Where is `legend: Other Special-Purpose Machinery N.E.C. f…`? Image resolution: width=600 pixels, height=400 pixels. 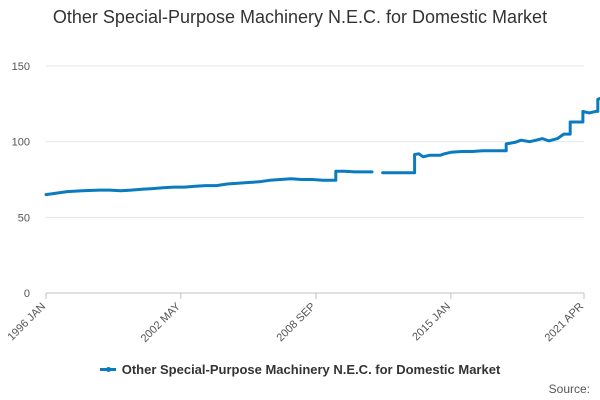
legend: Other Special-Purpose Machinery N.E.C. f… is located at coordinates (300, 369).